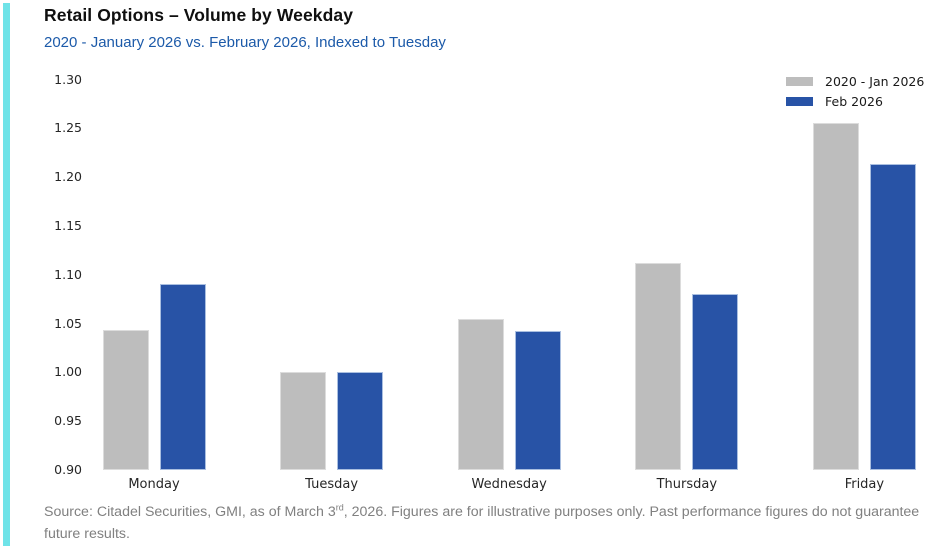  I want to click on x-axis-label-tuesday: Tuesday, so click(332, 484).